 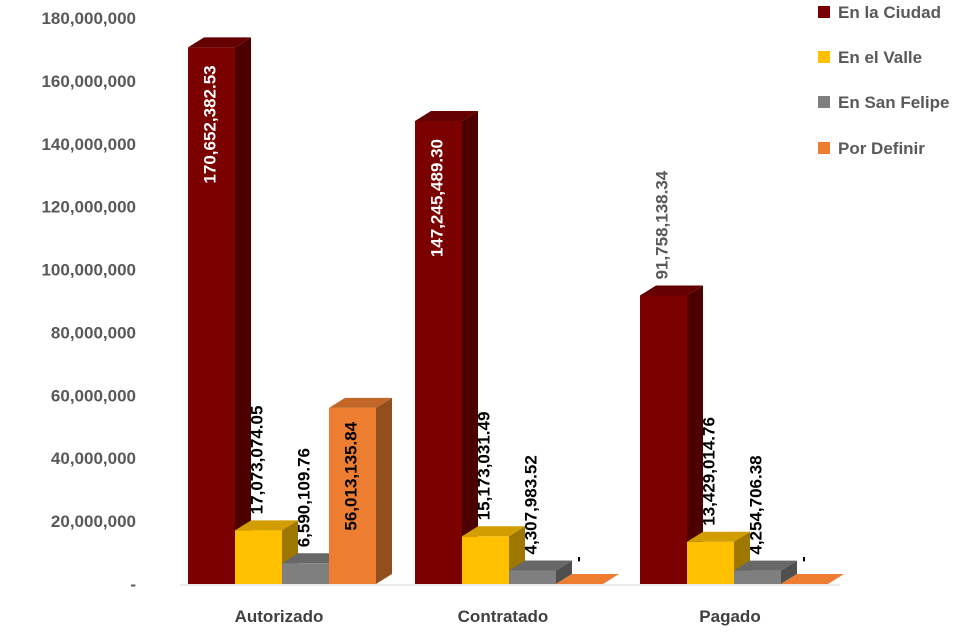 I want to click on category-label: Autorizado, so click(x=279, y=616).